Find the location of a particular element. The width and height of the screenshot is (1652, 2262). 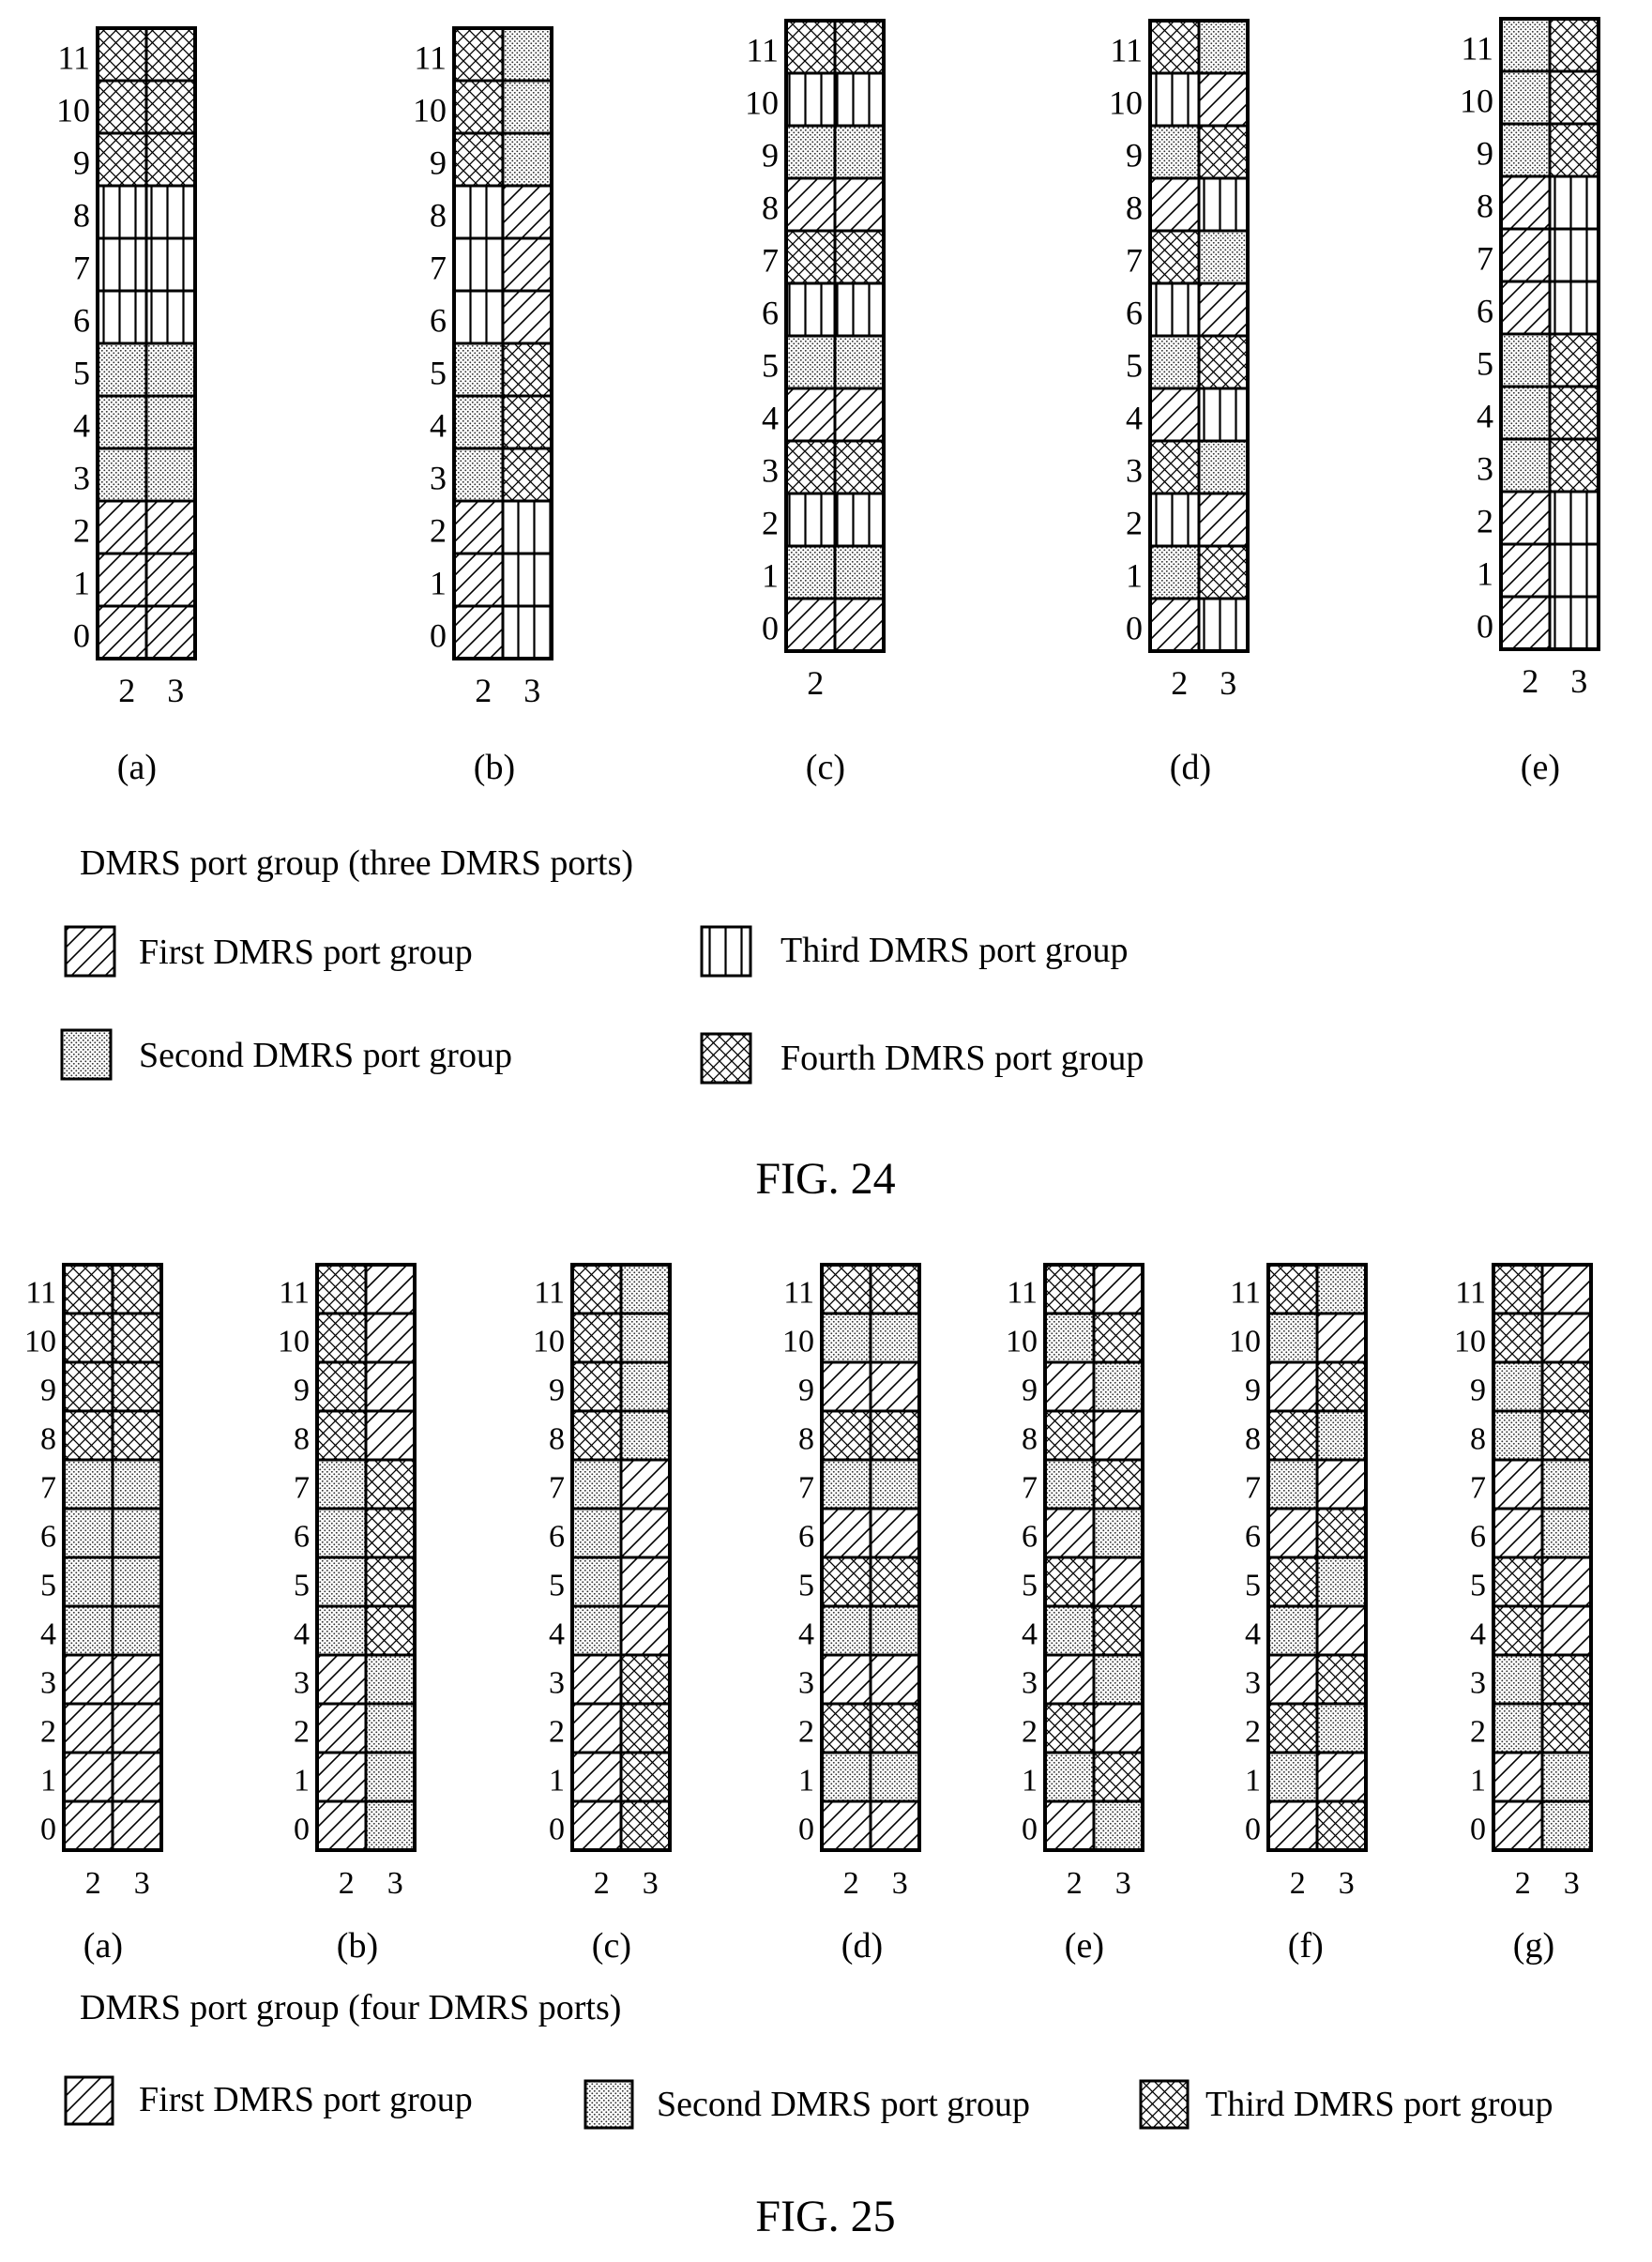

panel-label: (c) is located at coordinates (611, 1946).